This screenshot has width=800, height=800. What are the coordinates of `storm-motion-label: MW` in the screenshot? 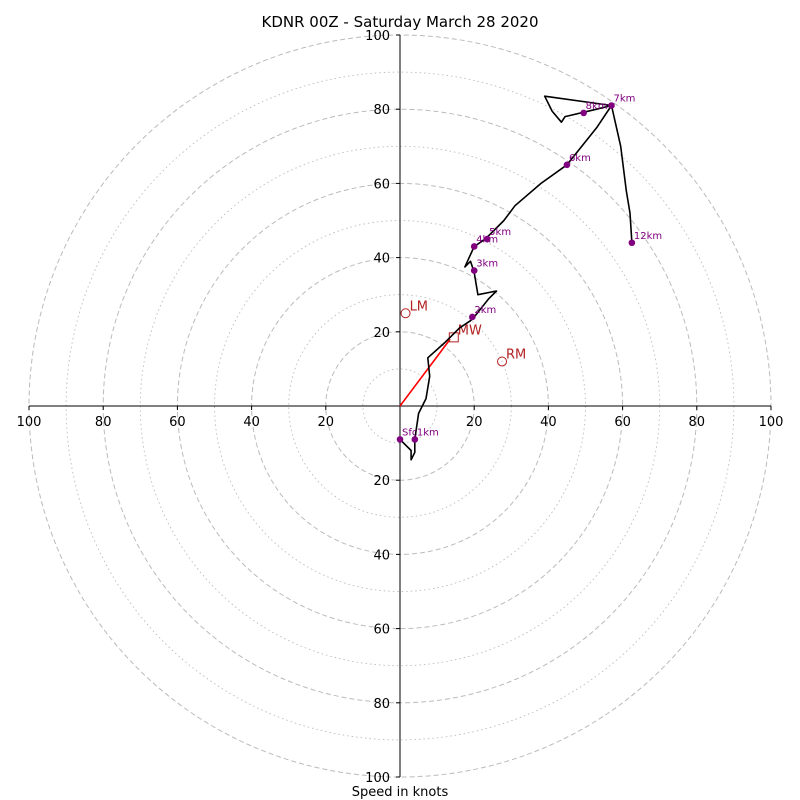 It's located at (470, 330).